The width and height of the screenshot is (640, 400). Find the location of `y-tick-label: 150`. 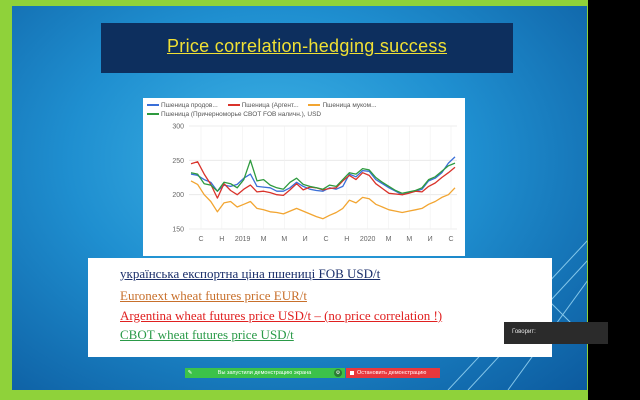

y-tick-label: 150 is located at coordinates (178, 230).